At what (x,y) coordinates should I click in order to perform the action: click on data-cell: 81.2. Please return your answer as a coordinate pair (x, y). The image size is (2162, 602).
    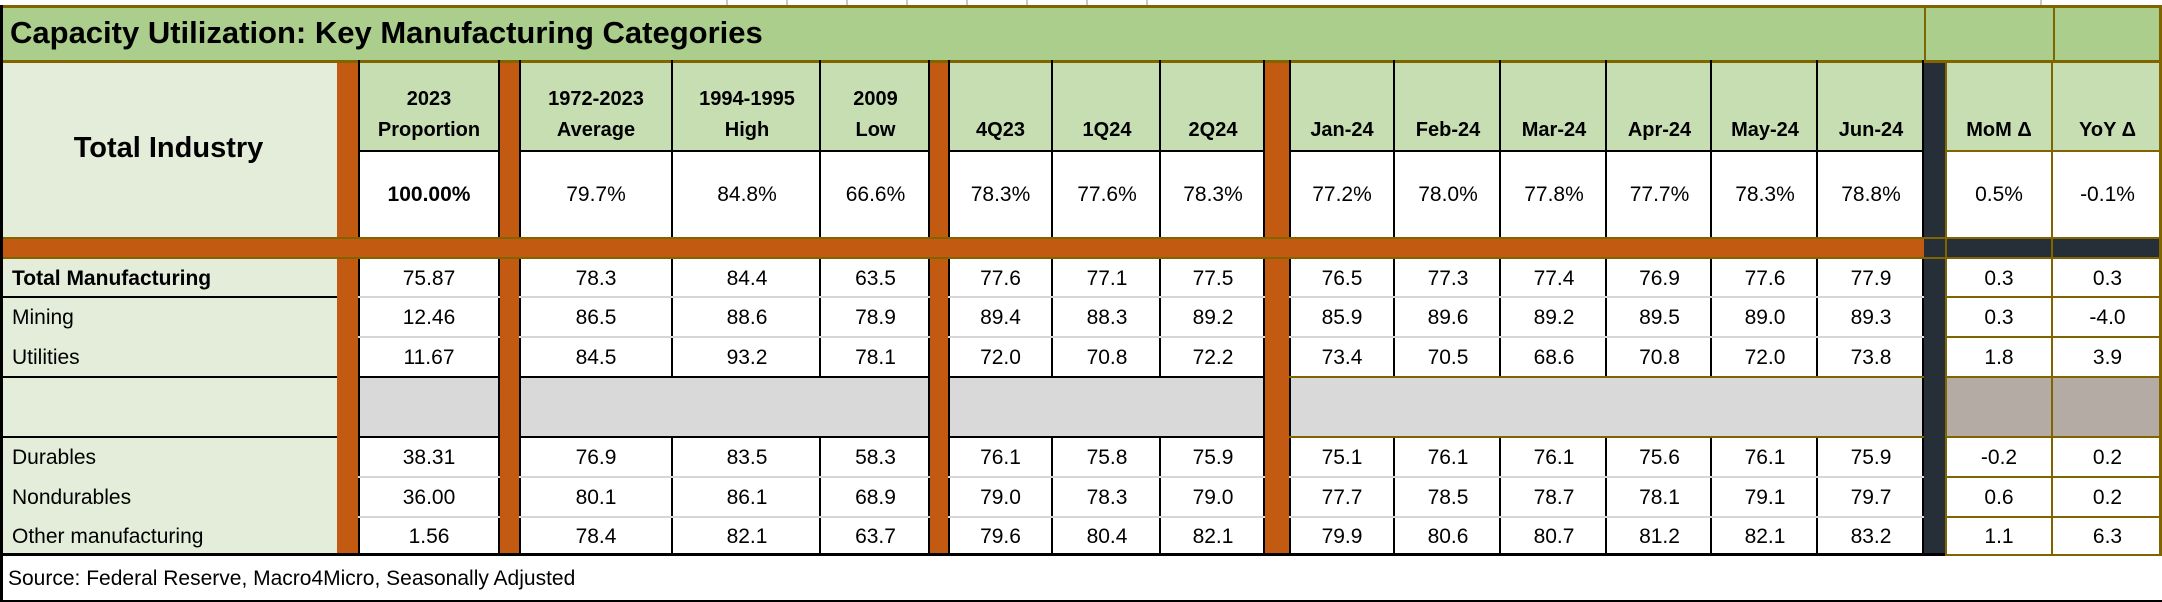
    Looking at the image, I should click on (1659, 537).